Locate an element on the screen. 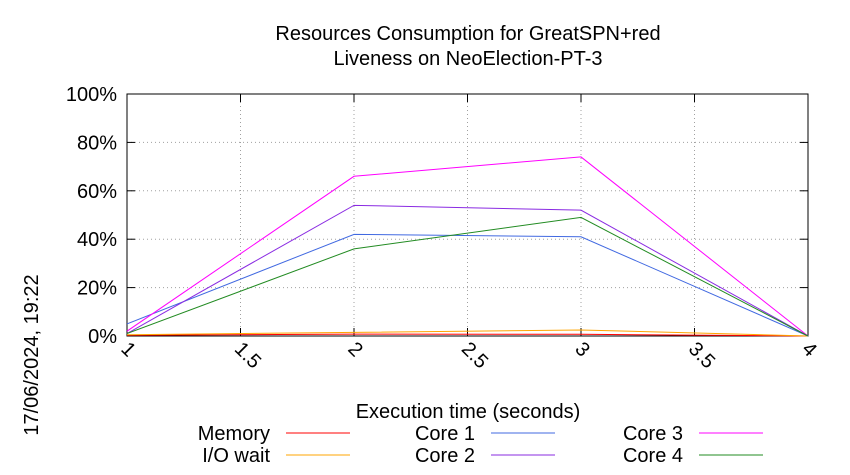 The image size is (850, 475). date-stamp: 17/06/2024, 19:22 is located at coordinates (32, 354).